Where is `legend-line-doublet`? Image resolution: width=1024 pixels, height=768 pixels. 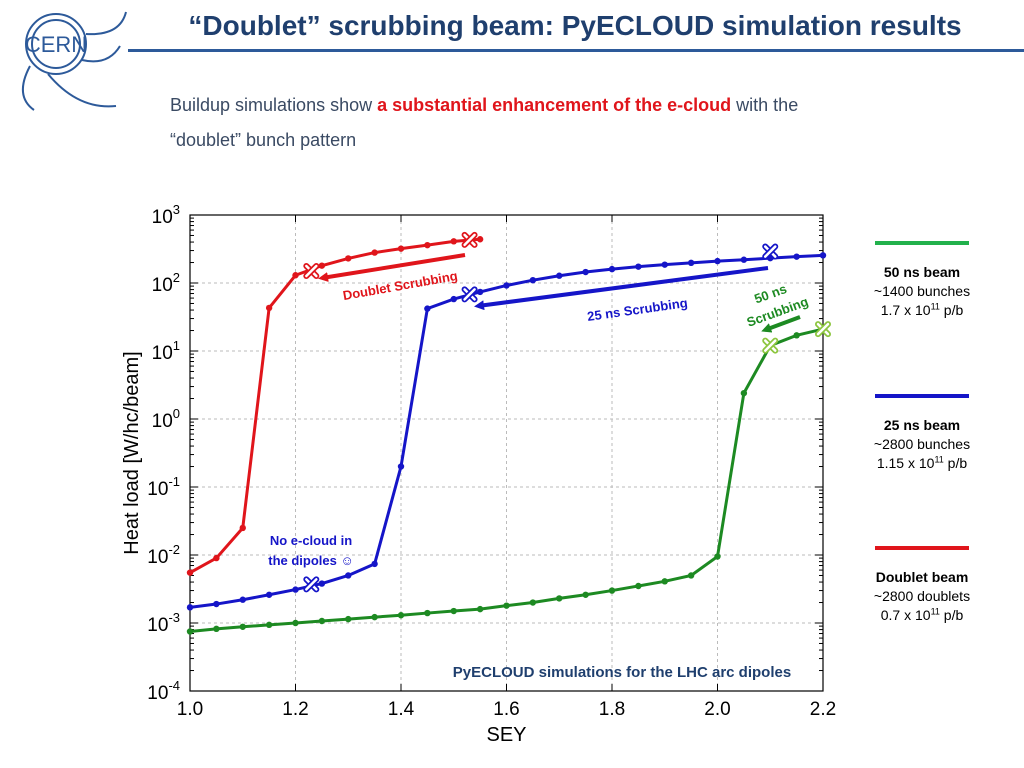 legend-line-doublet is located at coordinates (922, 548).